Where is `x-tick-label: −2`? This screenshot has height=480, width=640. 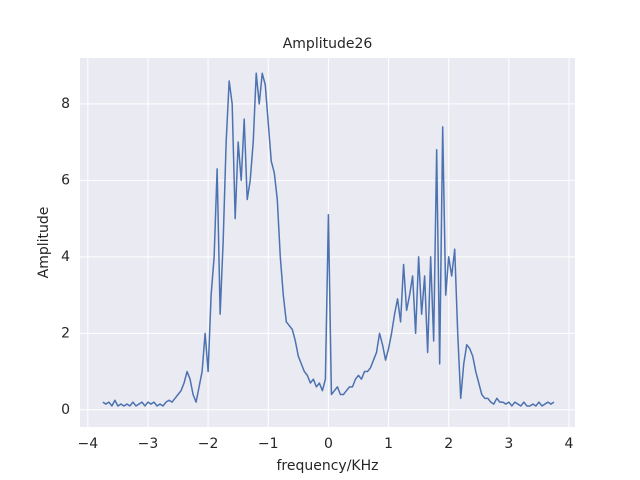
x-tick-label: −2 is located at coordinates (208, 444).